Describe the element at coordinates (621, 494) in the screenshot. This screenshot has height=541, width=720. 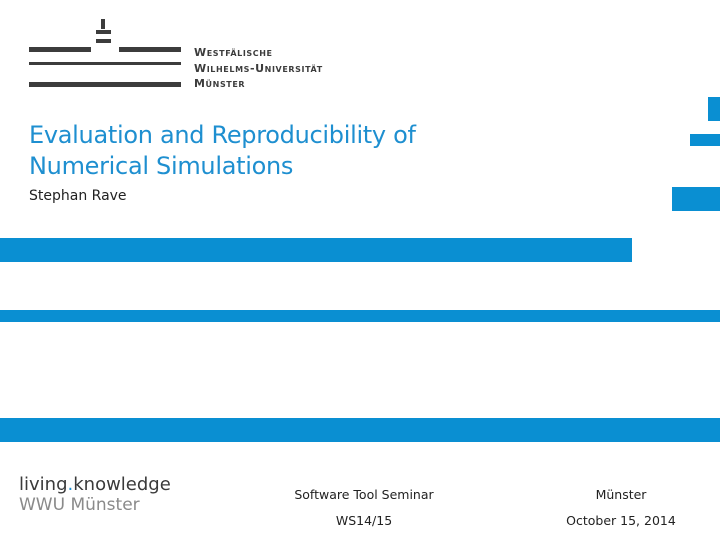
I see `location: Münster` at that location.